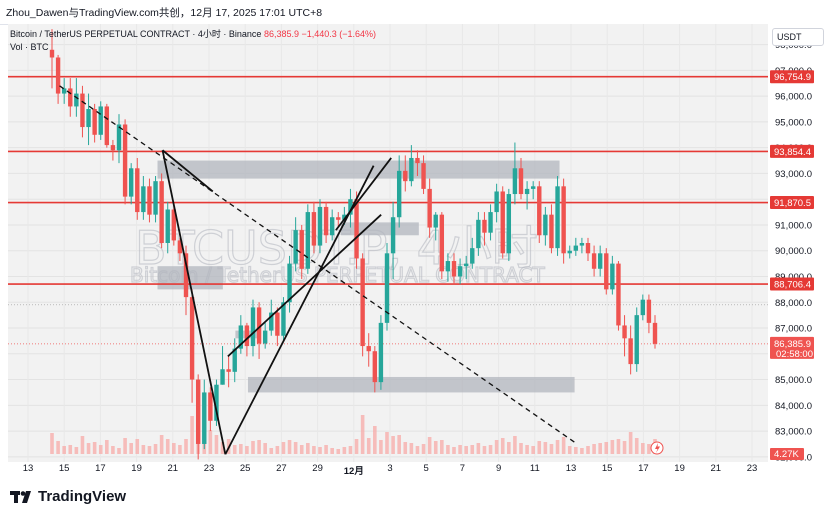 Image resolution: width=830 pixels, height=518 pixels. I want to click on time-tick-label: 17, so click(643, 468).